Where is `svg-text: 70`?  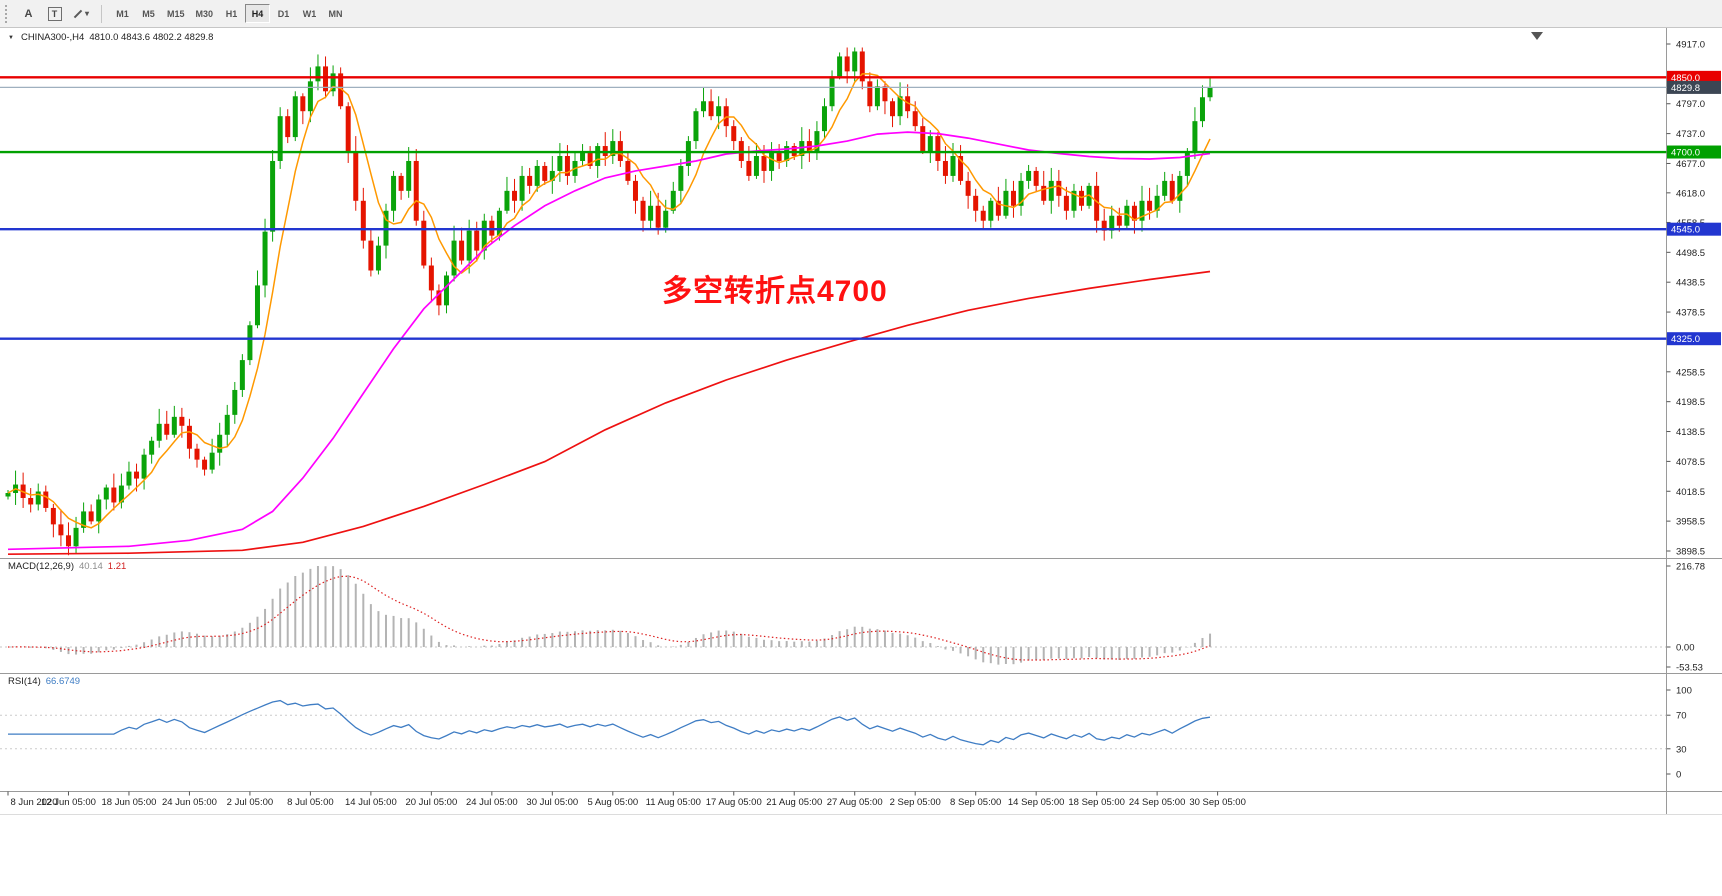
svg-text: 70 is located at coordinates (1681, 716).